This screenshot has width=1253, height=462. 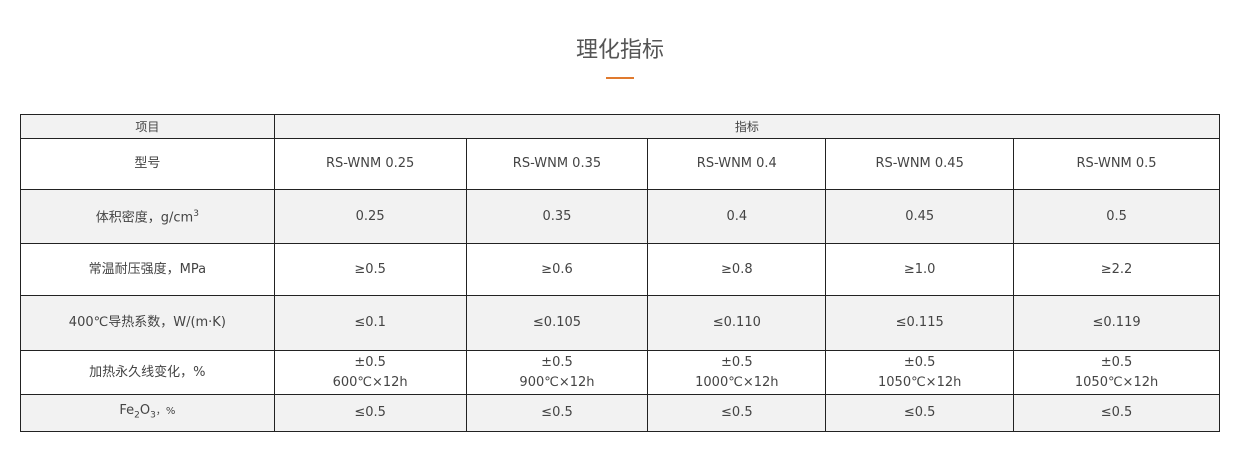 I want to click on cell: ≥0.6, so click(x=557, y=269).